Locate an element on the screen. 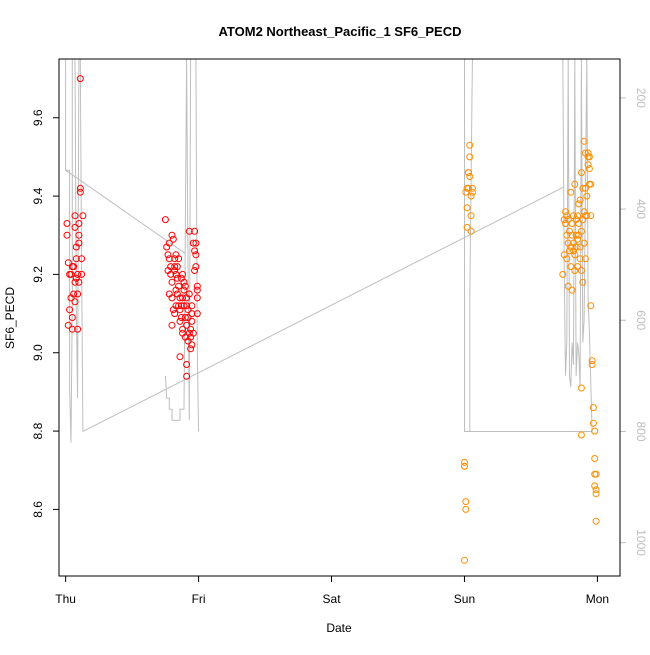 This screenshot has height=655, width=650. x-tick-label: Thu is located at coordinates (65, 599).